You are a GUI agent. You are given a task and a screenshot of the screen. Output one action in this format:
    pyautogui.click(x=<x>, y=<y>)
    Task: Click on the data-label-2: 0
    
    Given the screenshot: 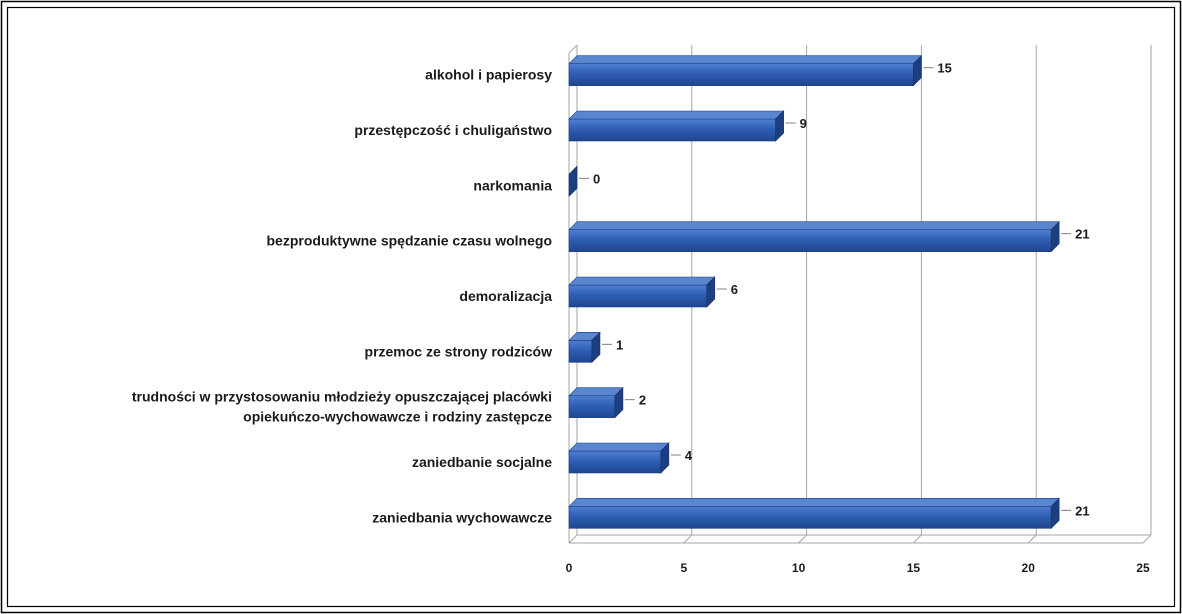 What is the action you would take?
    pyautogui.click(x=596, y=178)
    